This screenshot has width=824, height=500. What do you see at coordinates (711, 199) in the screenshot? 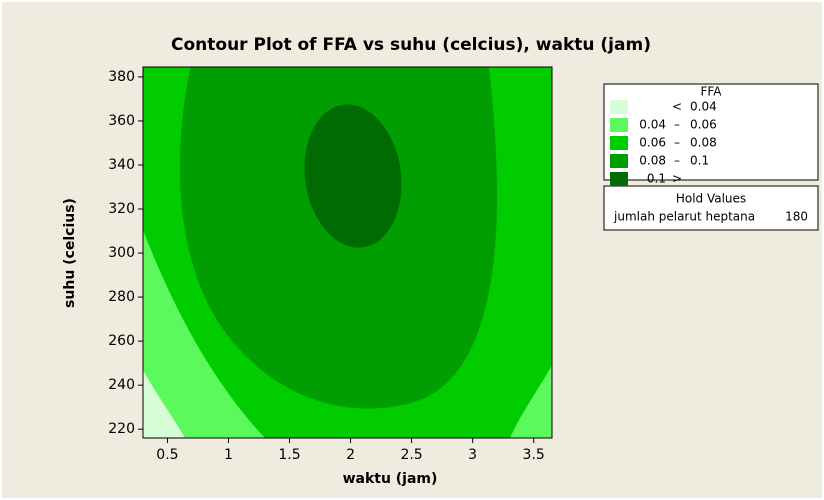
I see `hold-title: Hold Values` at bounding box center [711, 199].